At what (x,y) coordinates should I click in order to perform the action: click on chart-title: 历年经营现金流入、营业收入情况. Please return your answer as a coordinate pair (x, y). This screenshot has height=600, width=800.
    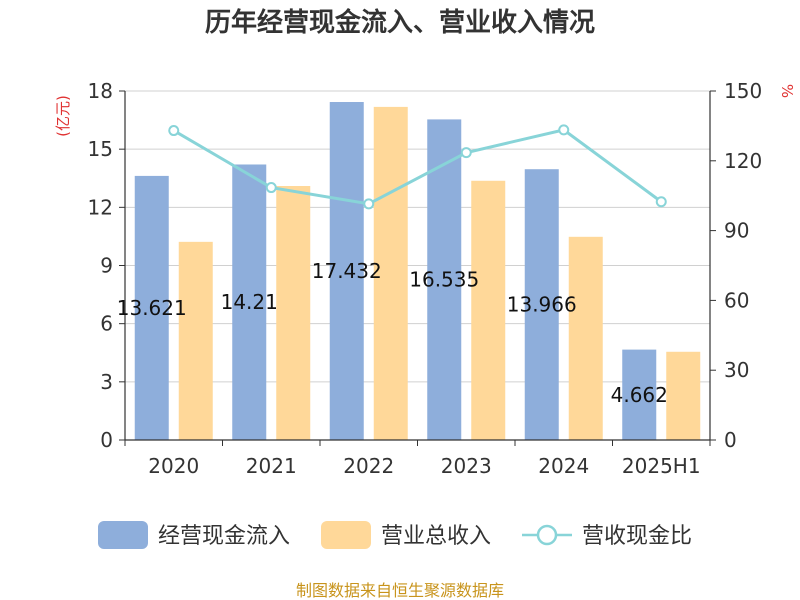
    Looking at the image, I should click on (400, 22).